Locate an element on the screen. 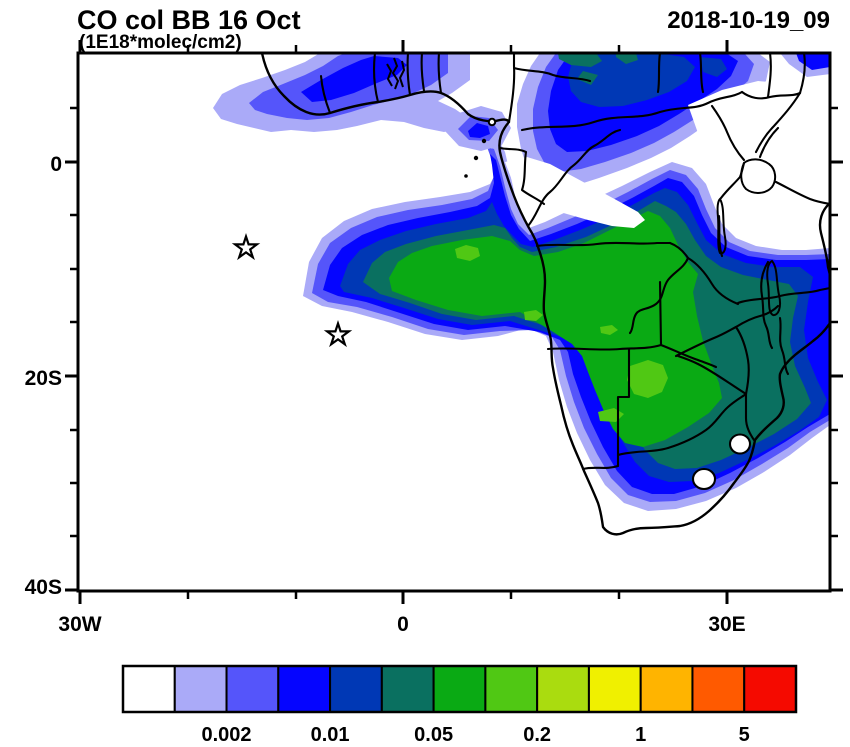 Image resolution: width=850 pixels, height=747 pixels. y-axis-tick-label: 0 is located at coordinates (56, 164).